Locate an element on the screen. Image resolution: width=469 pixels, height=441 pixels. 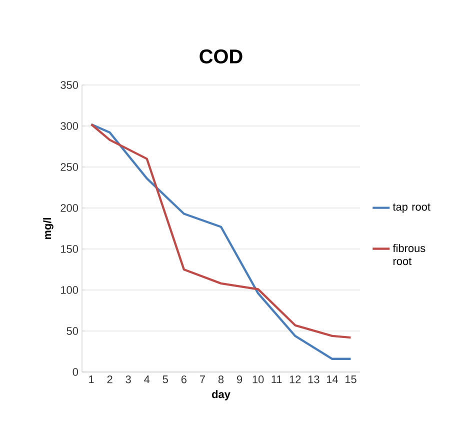
x-tick-label: 4 is located at coordinates (147, 380).